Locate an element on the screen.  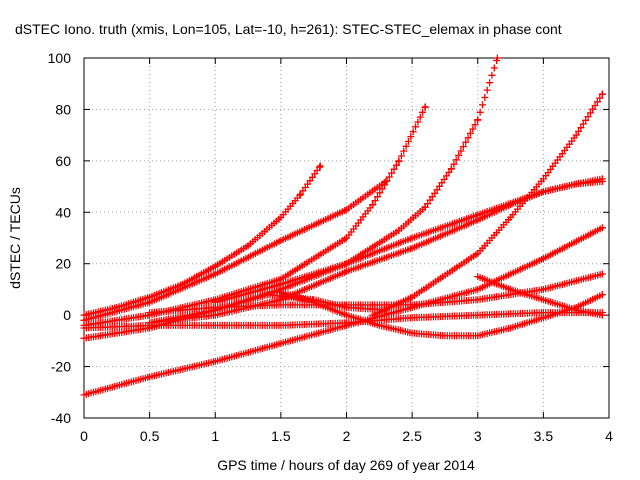
x-axis-label: GPS time / hours of day 269 of year 2014 is located at coordinates (346, 465).